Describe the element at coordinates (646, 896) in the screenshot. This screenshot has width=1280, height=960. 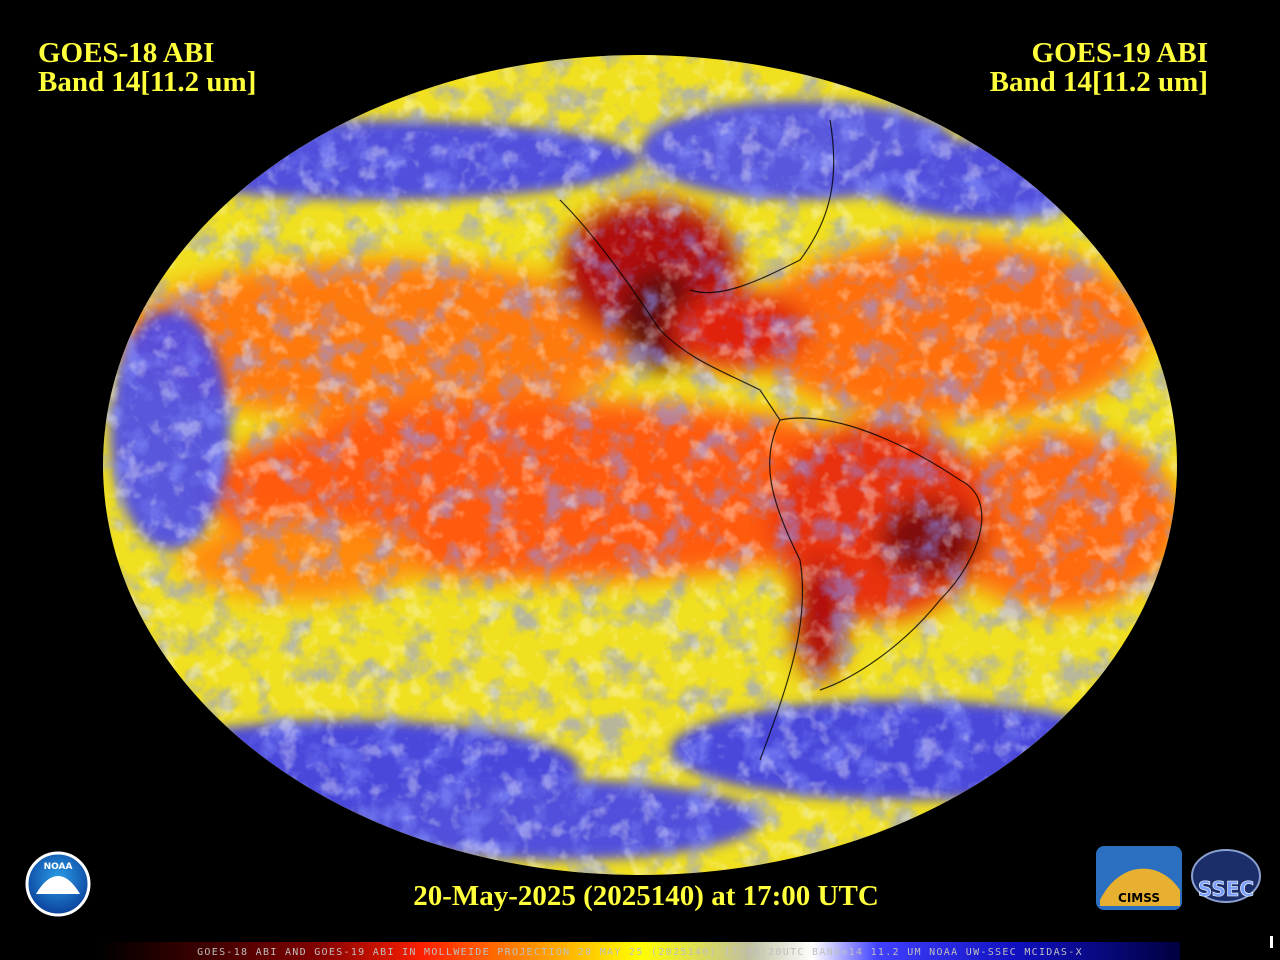
I see `timestamp: 20-May-2025 (2025140) at 17:00 UTC` at that location.